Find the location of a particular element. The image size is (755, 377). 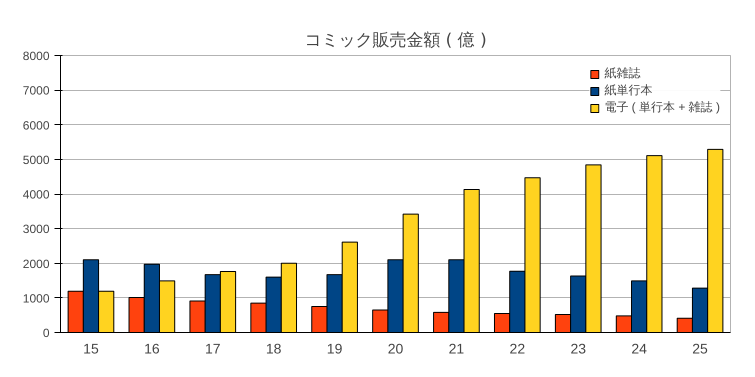

y-tick-label: 1000 is located at coordinates (36, 298).